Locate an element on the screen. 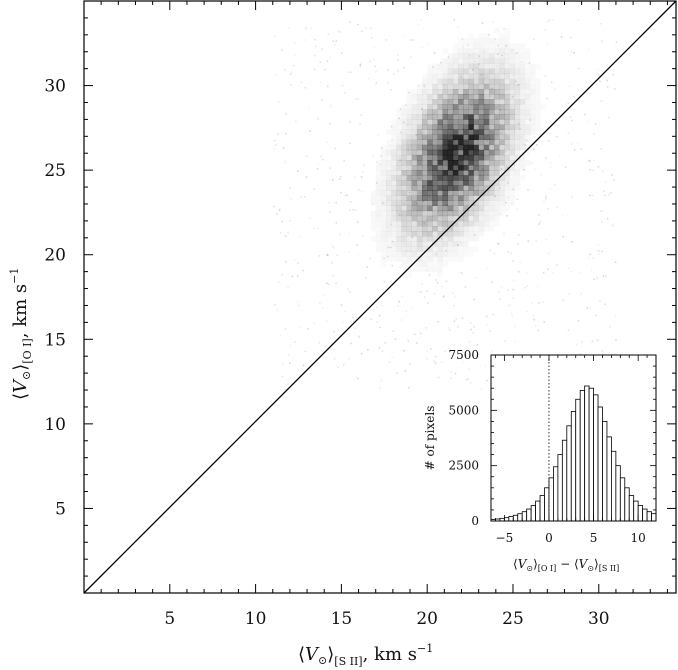  histogram-bar is located at coordinates (614, 486).